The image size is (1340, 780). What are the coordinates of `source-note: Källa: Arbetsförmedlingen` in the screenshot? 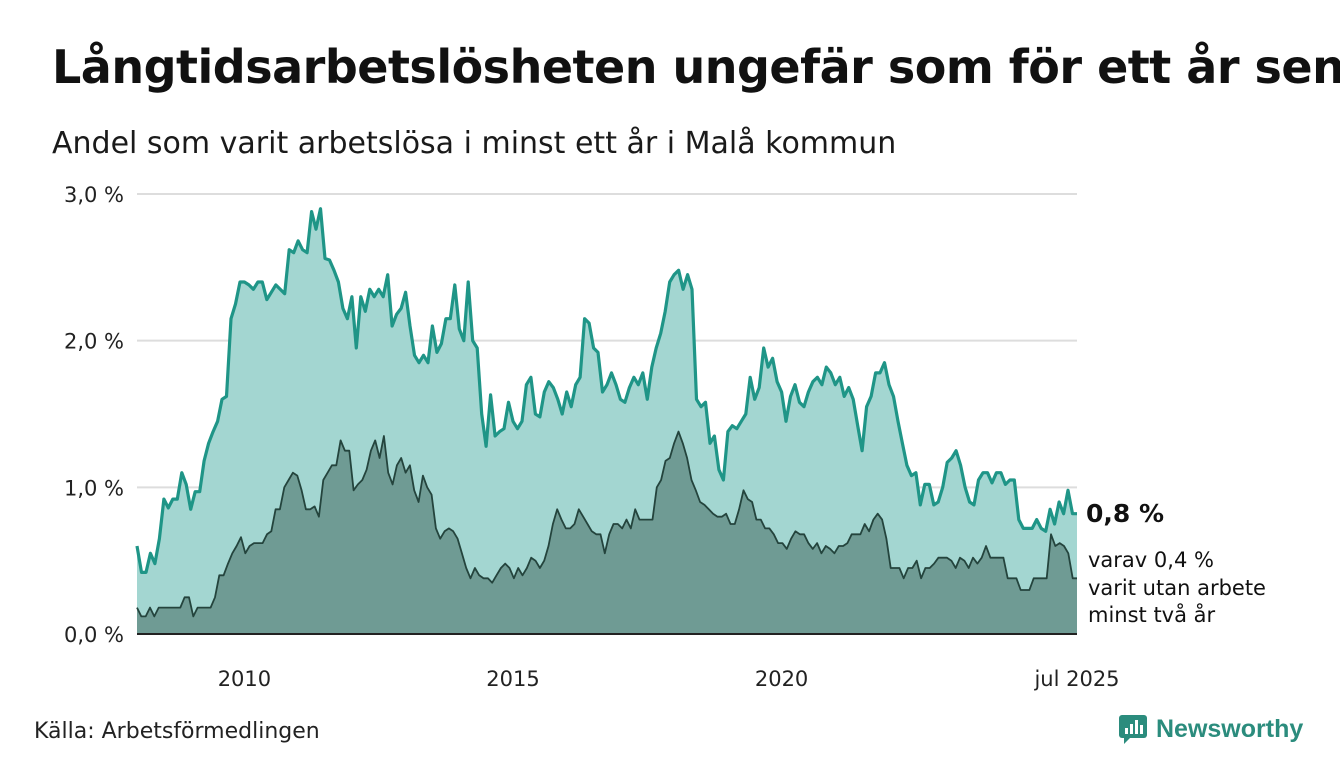 It's located at (177, 731).